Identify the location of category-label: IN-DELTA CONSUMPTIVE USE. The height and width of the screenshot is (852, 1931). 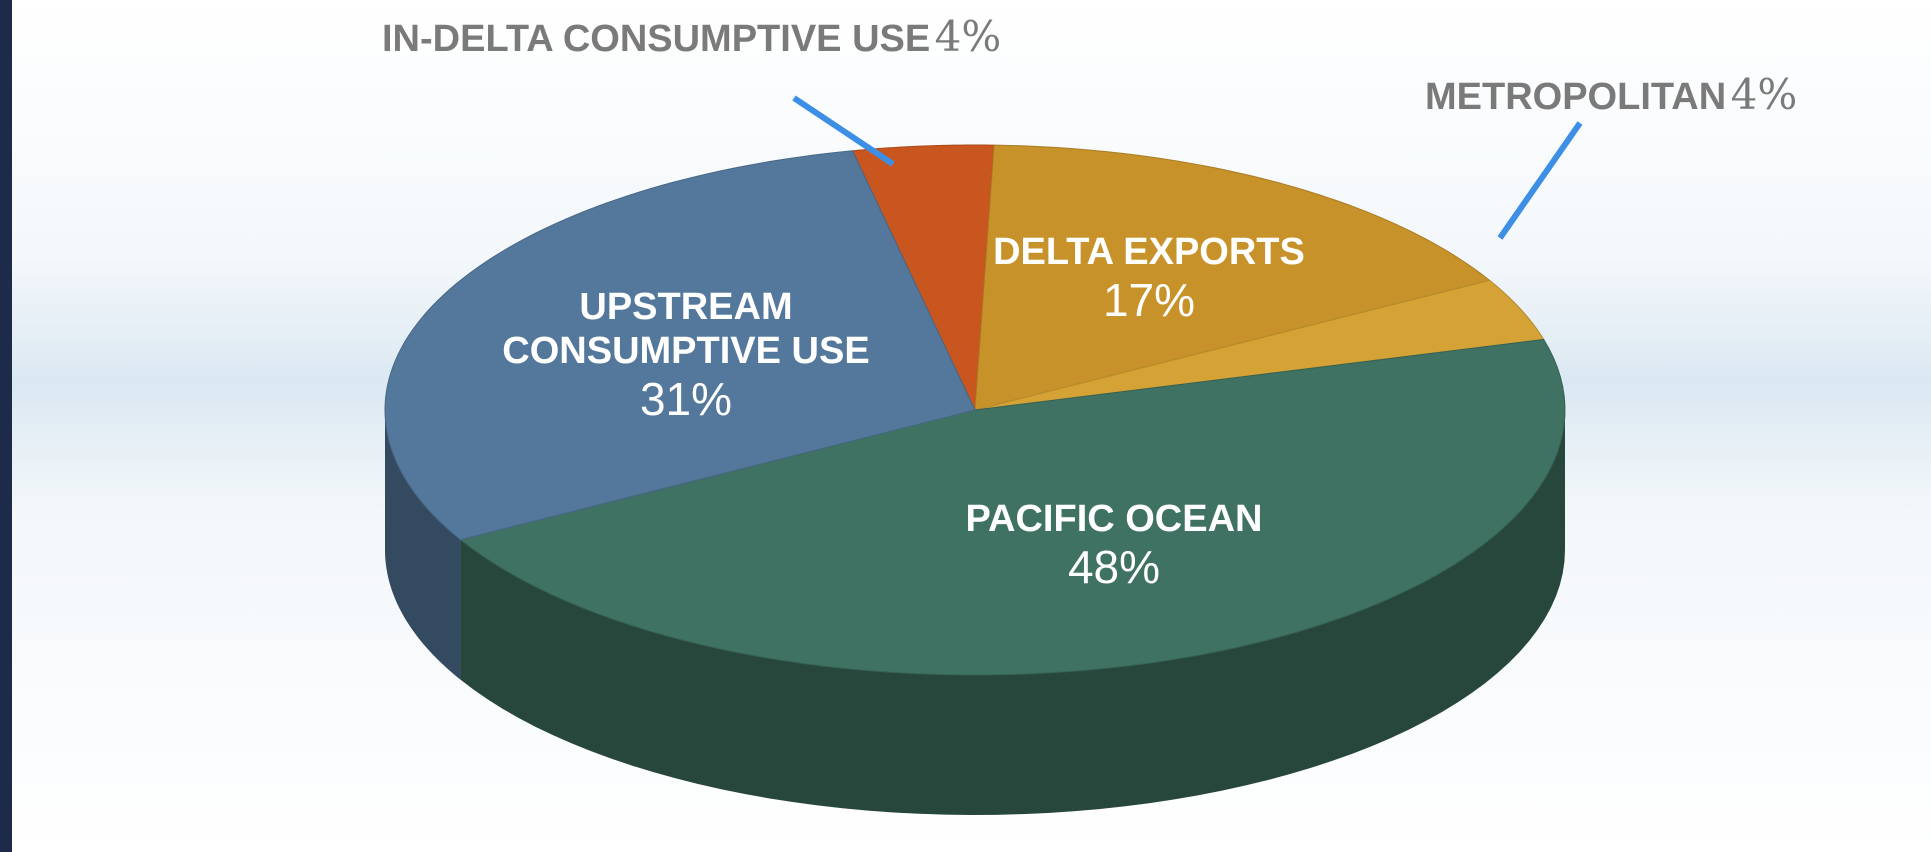
(656, 39).